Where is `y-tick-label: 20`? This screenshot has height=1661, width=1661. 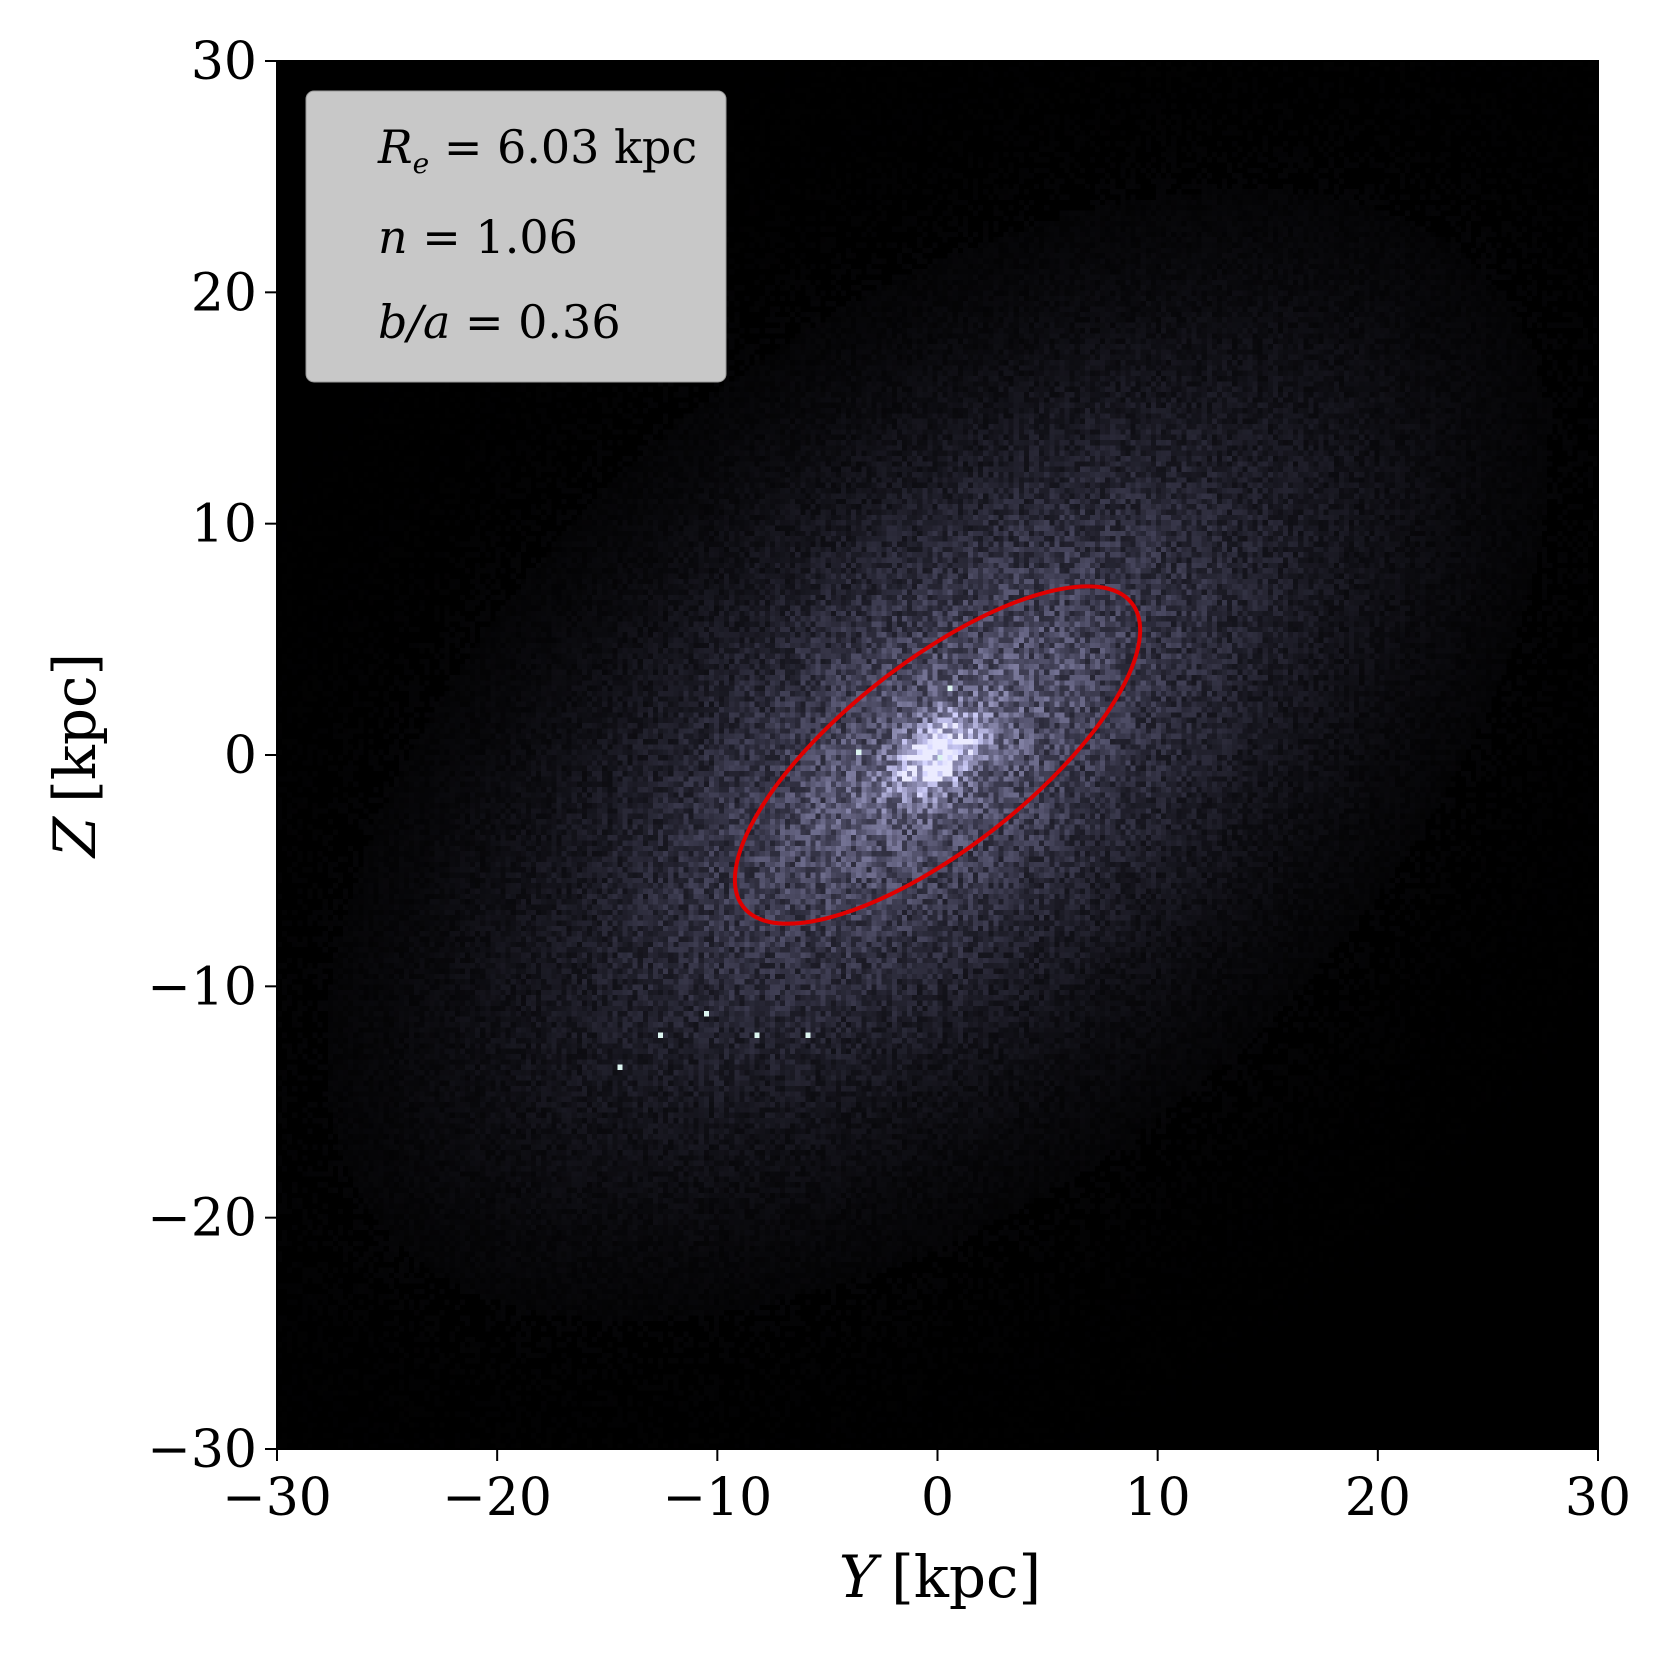 y-tick-label: 20 is located at coordinates (224, 293).